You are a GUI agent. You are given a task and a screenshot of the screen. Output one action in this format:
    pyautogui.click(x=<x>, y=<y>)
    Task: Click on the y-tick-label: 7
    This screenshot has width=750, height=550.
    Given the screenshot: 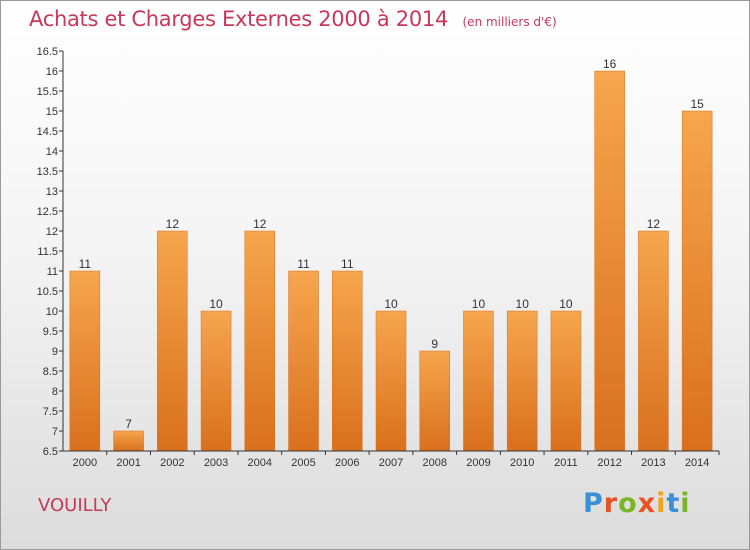 What is the action you would take?
    pyautogui.click(x=55, y=432)
    